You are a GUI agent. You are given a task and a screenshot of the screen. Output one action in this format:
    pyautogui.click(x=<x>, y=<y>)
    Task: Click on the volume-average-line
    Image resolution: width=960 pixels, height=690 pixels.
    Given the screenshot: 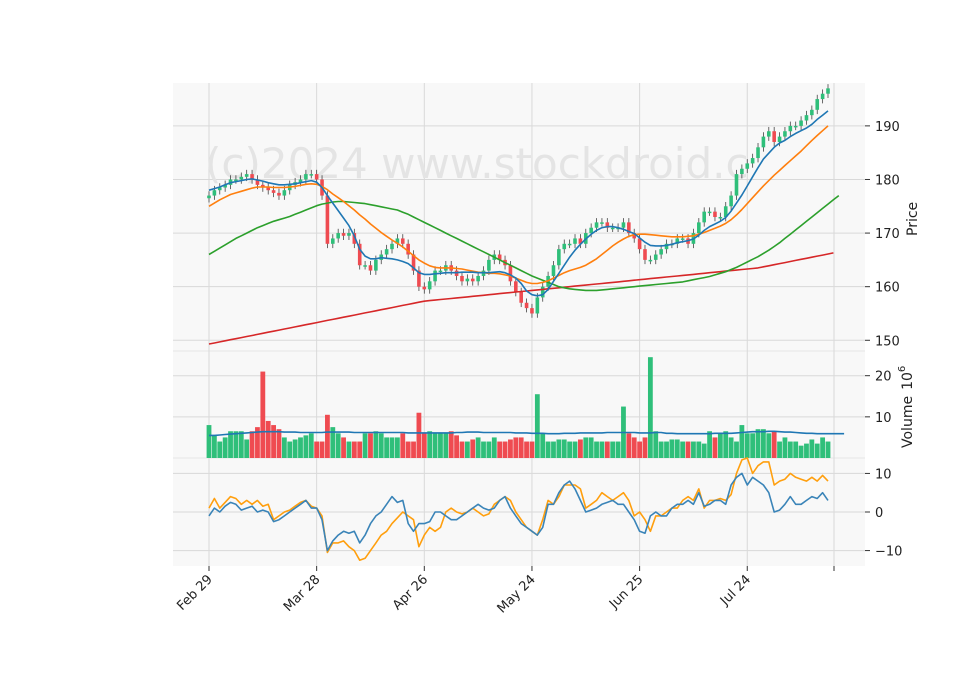 What is the action you would take?
    pyautogui.click(x=527, y=433)
    